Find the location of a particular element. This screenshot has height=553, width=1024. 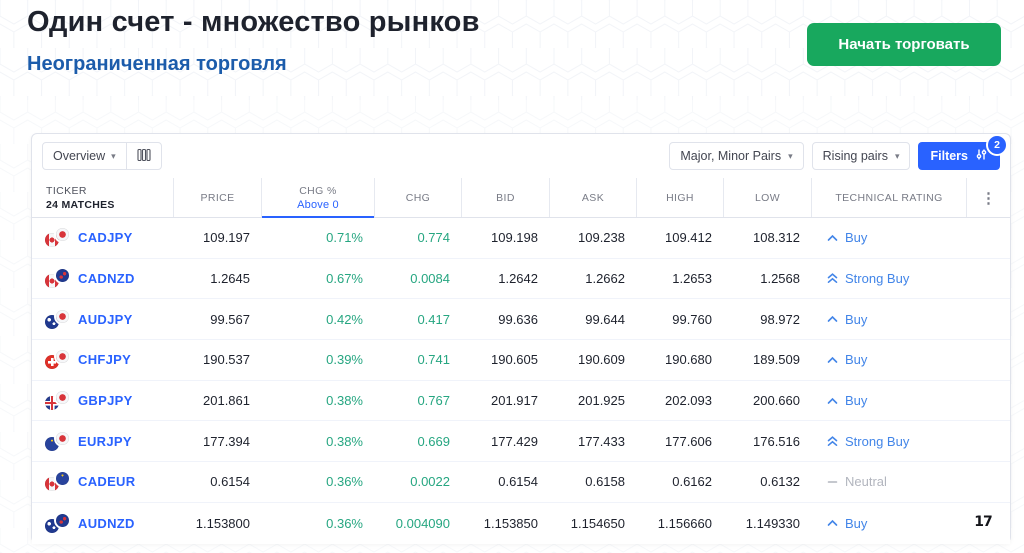

technical-rating-header-label: TECHNICAL RATING is located at coordinates (889, 197).